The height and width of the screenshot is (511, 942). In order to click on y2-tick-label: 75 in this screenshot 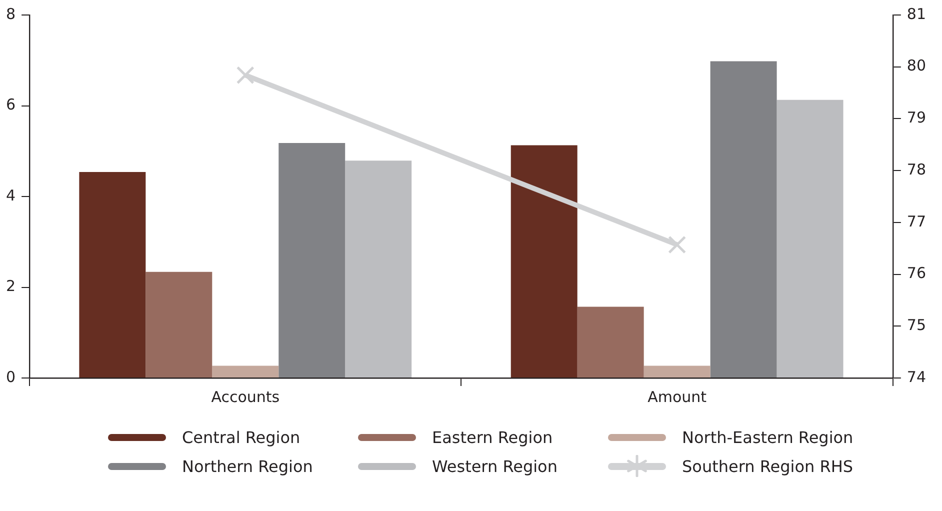, I will do `click(916, 325)`.